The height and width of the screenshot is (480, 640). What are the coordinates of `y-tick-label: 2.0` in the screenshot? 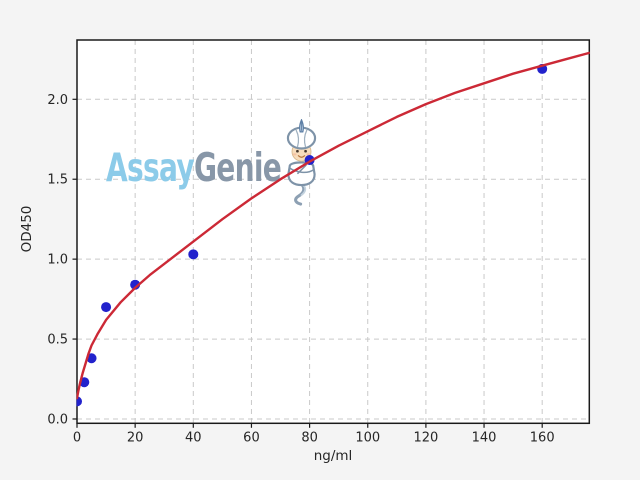 It's located at (57, 100).